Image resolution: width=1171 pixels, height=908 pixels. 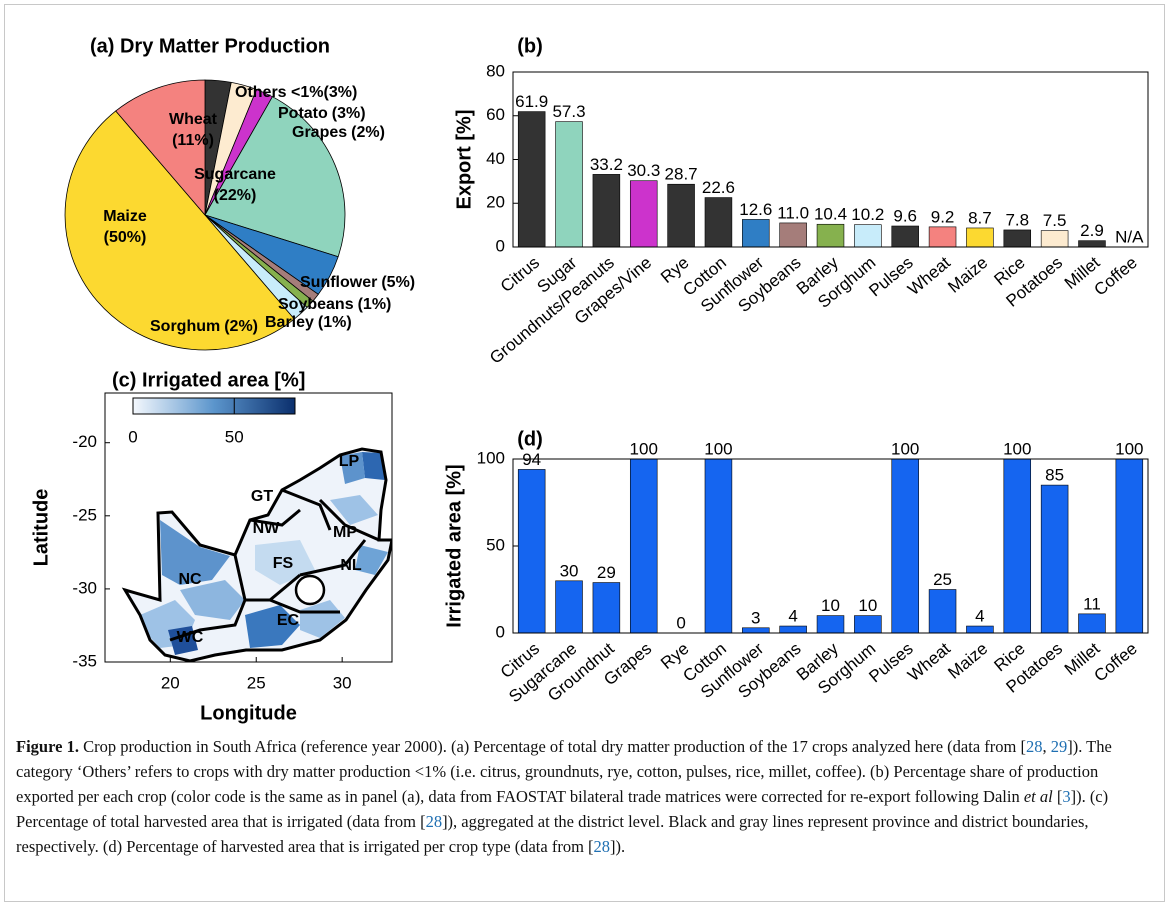 What do you see at coordinates (345, 532) in the screenshot?
I see `region-label: MP` at bounding box center [345, 532].